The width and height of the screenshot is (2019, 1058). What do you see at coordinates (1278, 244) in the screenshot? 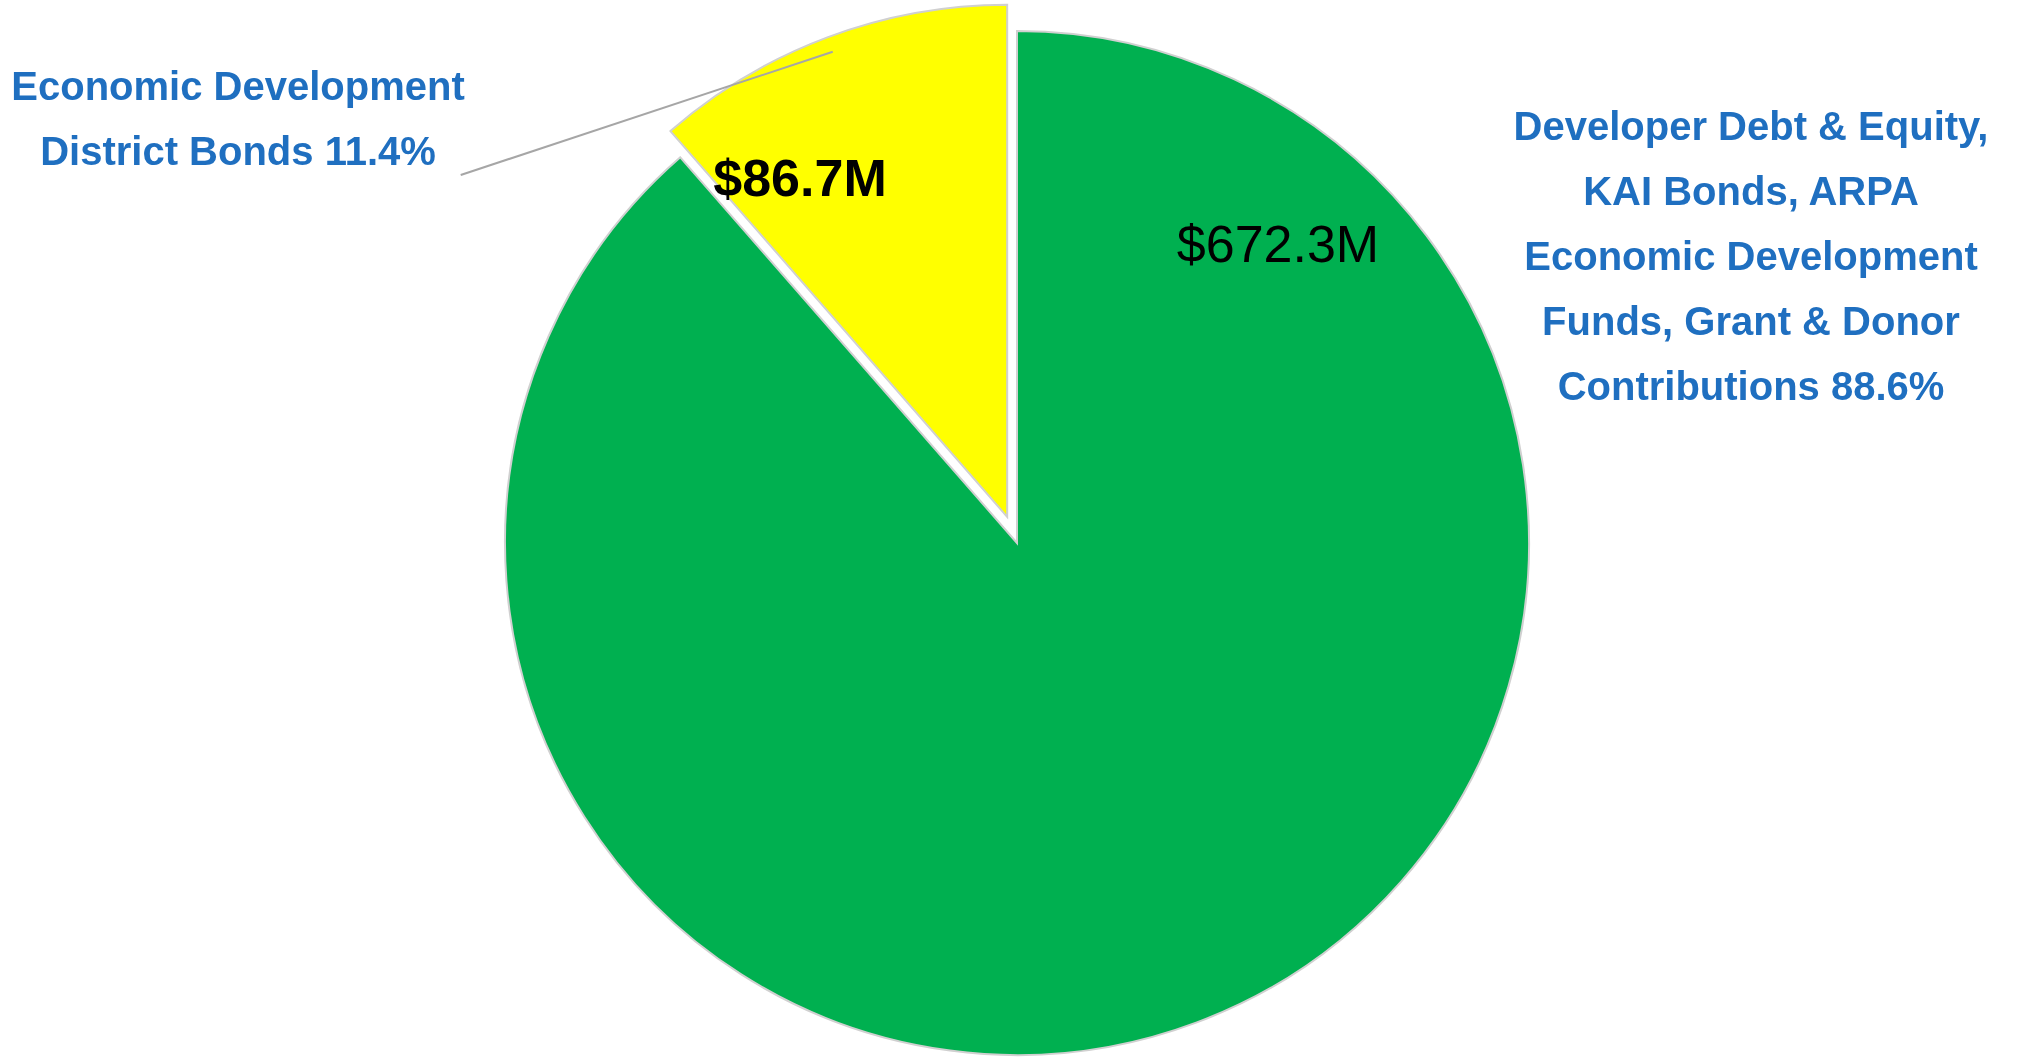
I see `data-label: $672.3M` at bounding box center [1278, 244].